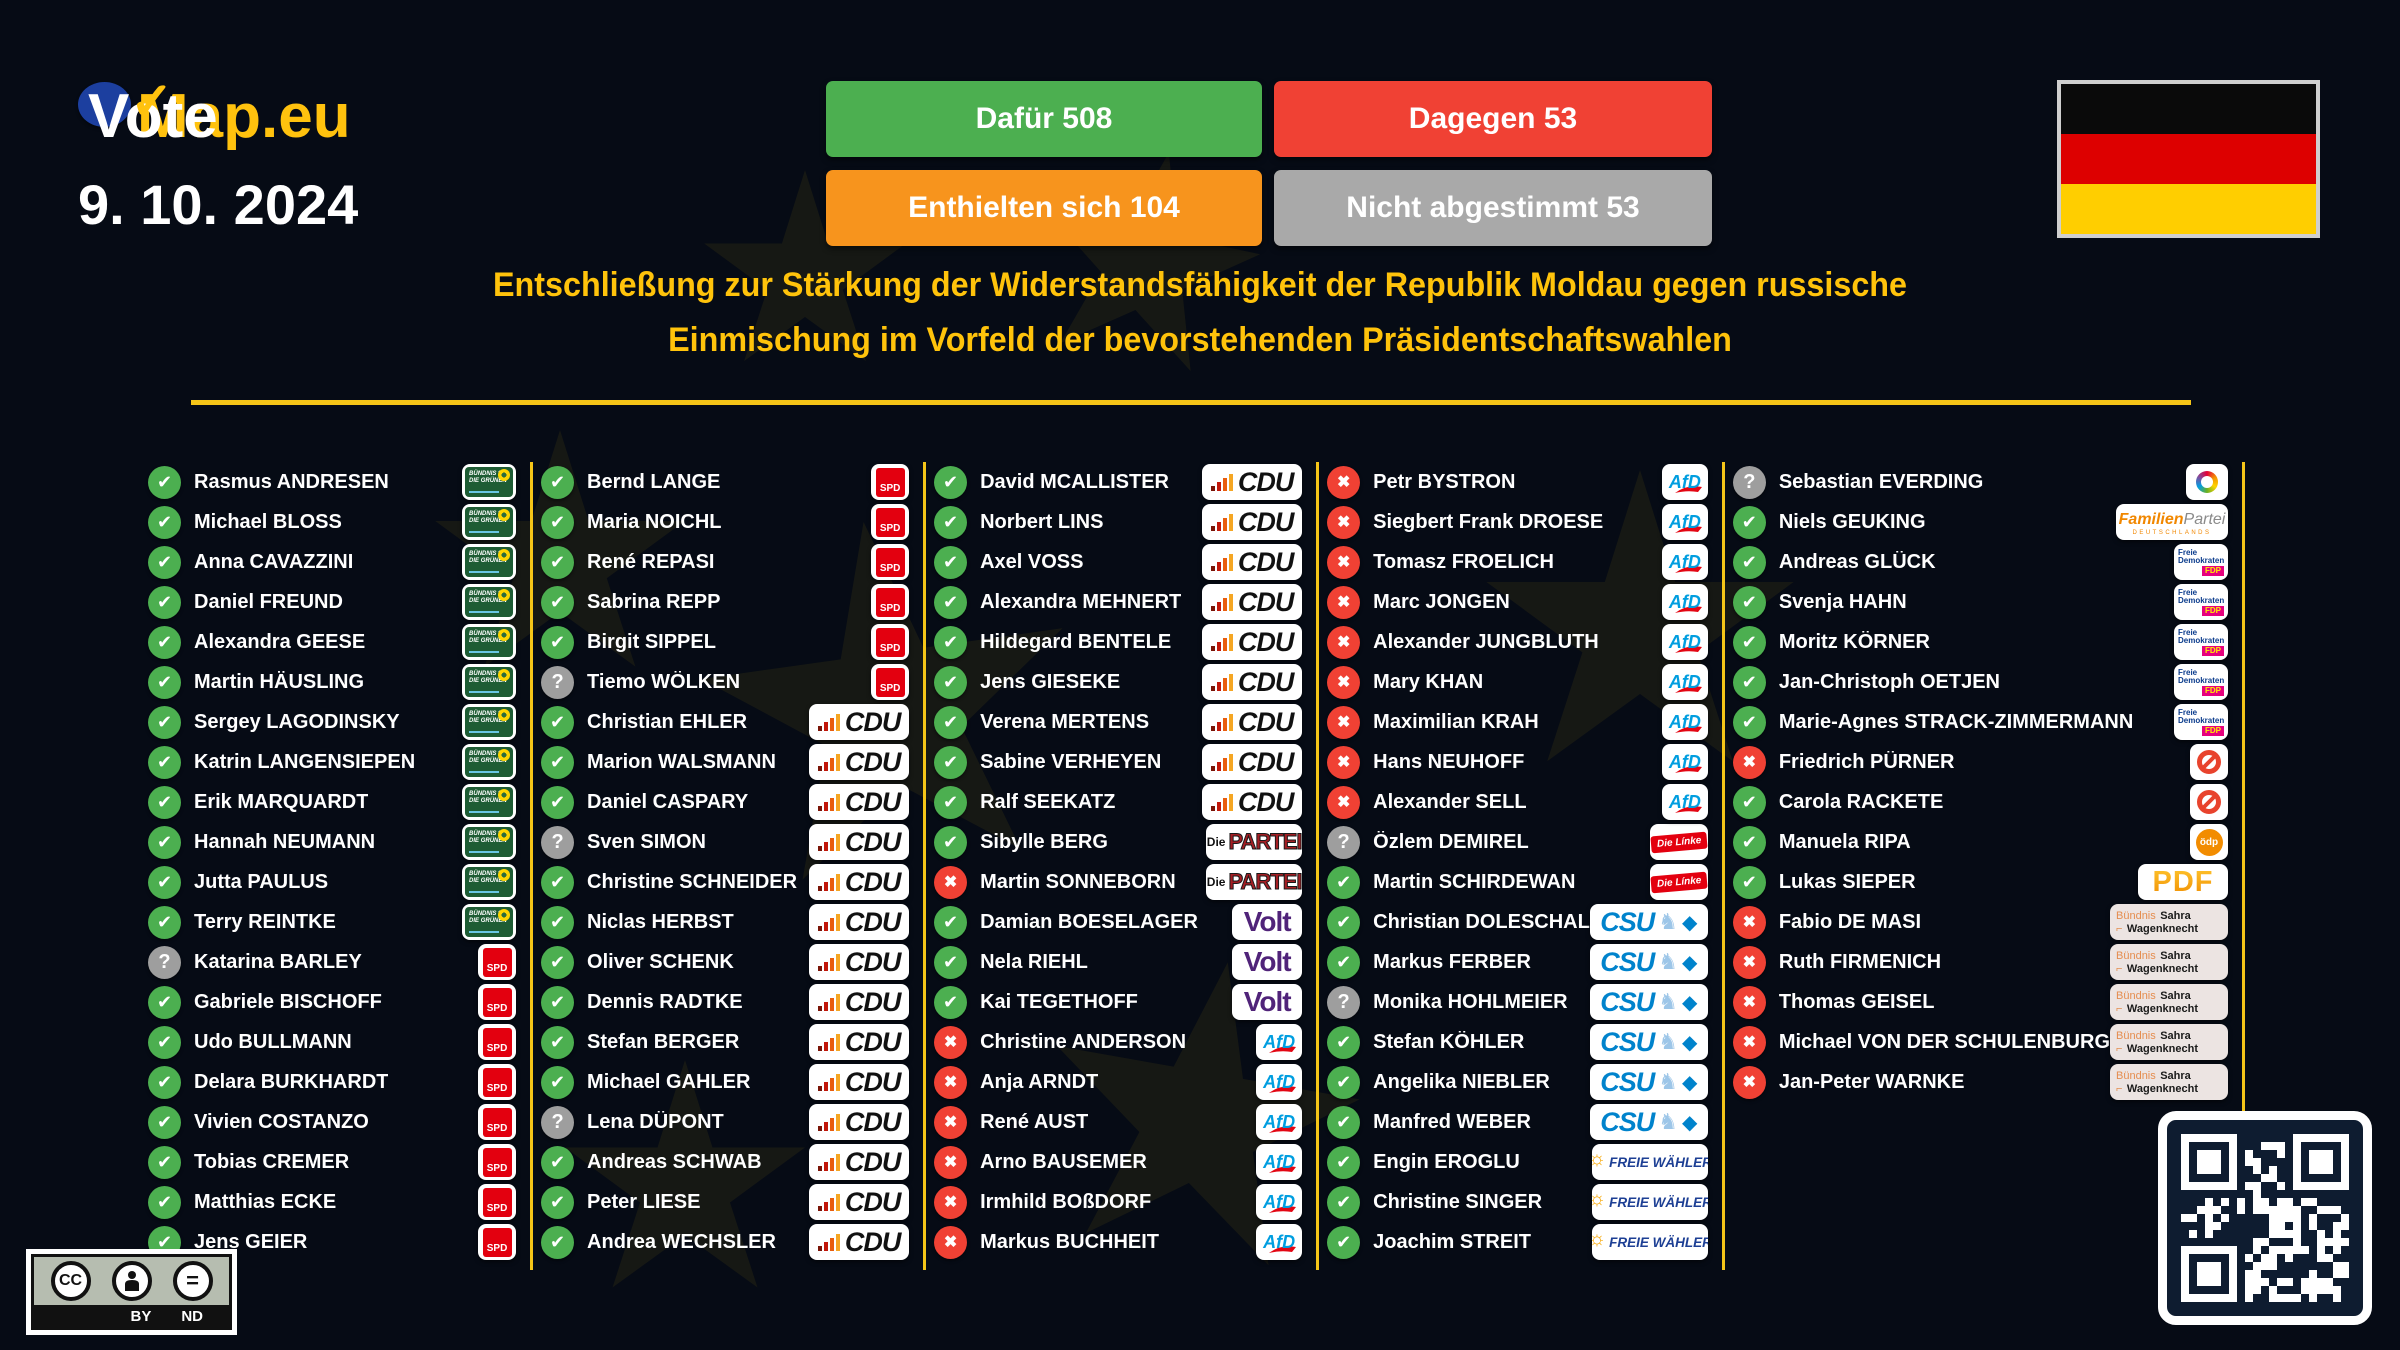  Describe the element at coordinates (2188, 159) in the screenshot. I see `germany-flag` at that location.